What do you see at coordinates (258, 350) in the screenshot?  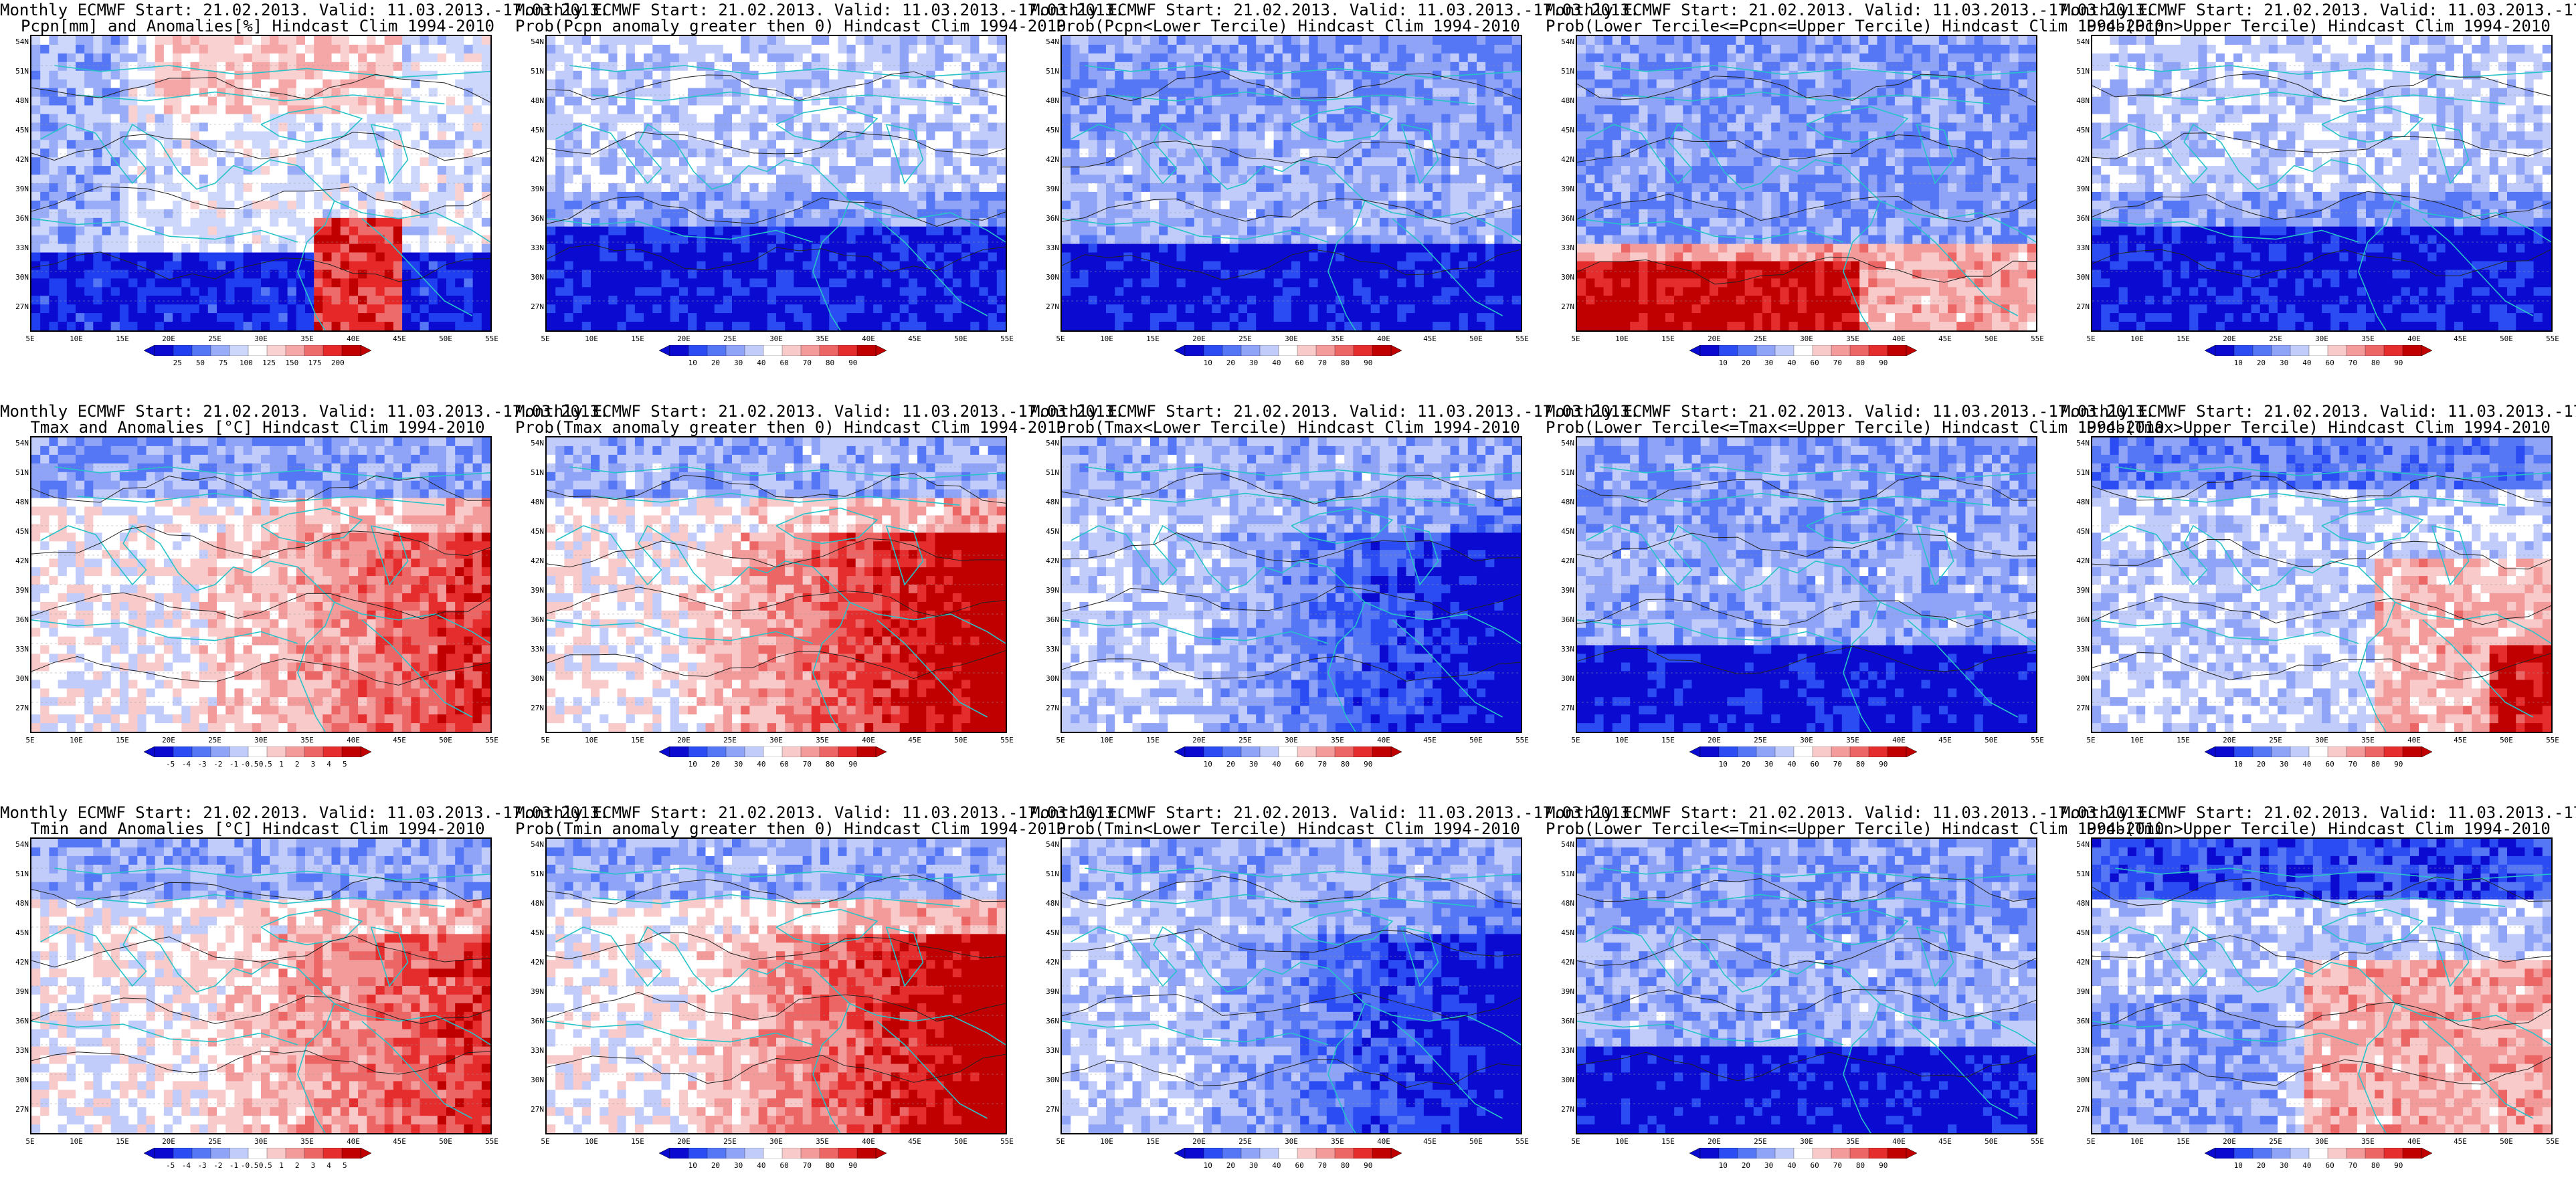 I see `colorbar-swatch` at bounding box center [258, 350].